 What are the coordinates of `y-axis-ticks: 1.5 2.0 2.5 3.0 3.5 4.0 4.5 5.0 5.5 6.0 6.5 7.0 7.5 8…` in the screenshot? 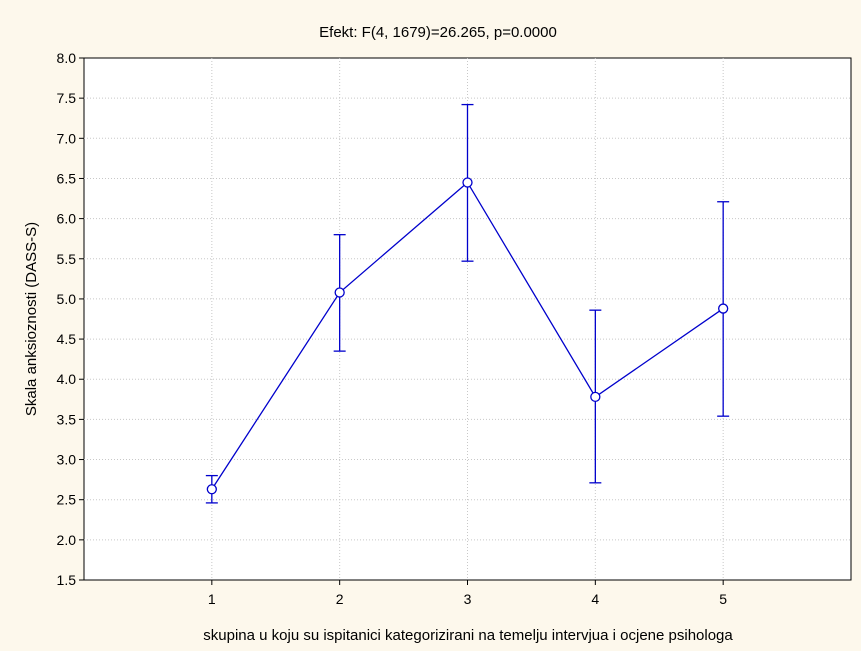 It's located at (70, 319).